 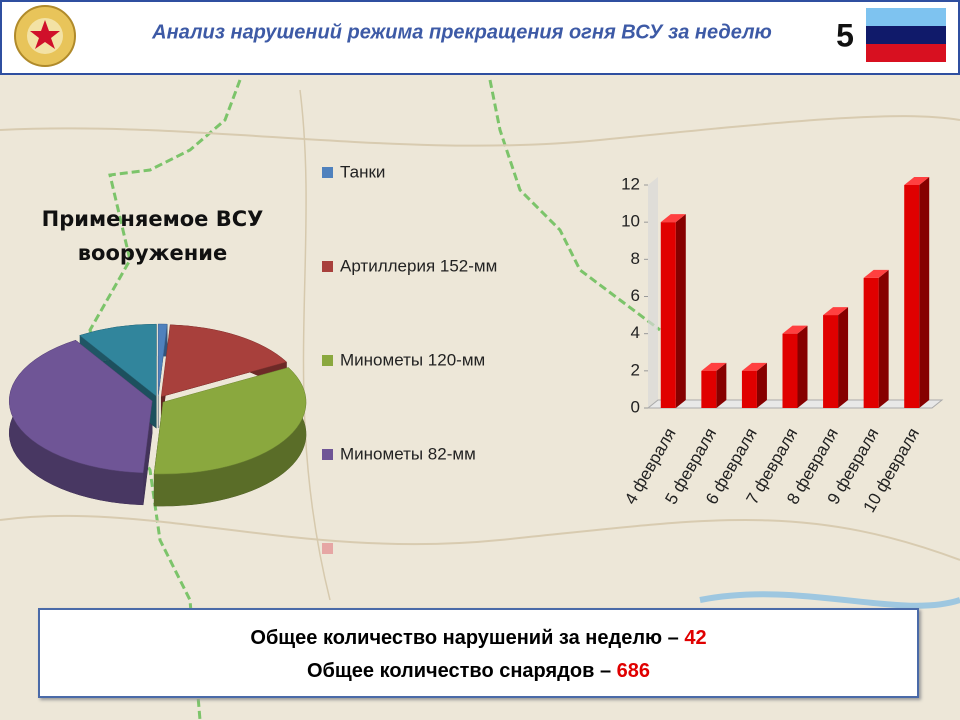 What do you see at coordinates (635, 295) in the screenshot?
I see `y-tick-label: 6` at bounding box center [635, 295].